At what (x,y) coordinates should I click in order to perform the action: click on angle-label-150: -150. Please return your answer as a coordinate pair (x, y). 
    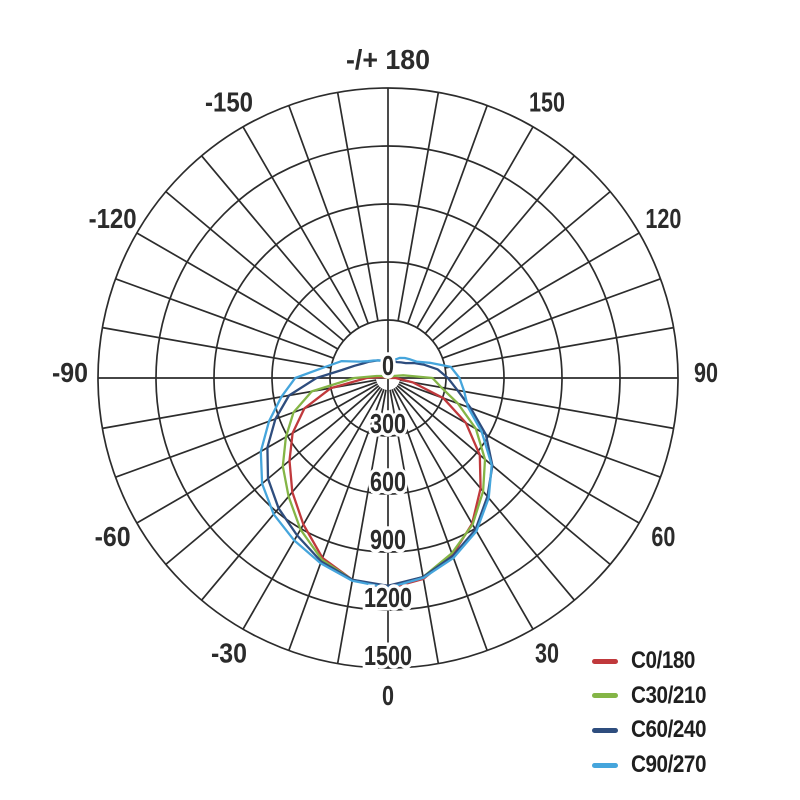
    Looking at the image, I should click on (229, 102).